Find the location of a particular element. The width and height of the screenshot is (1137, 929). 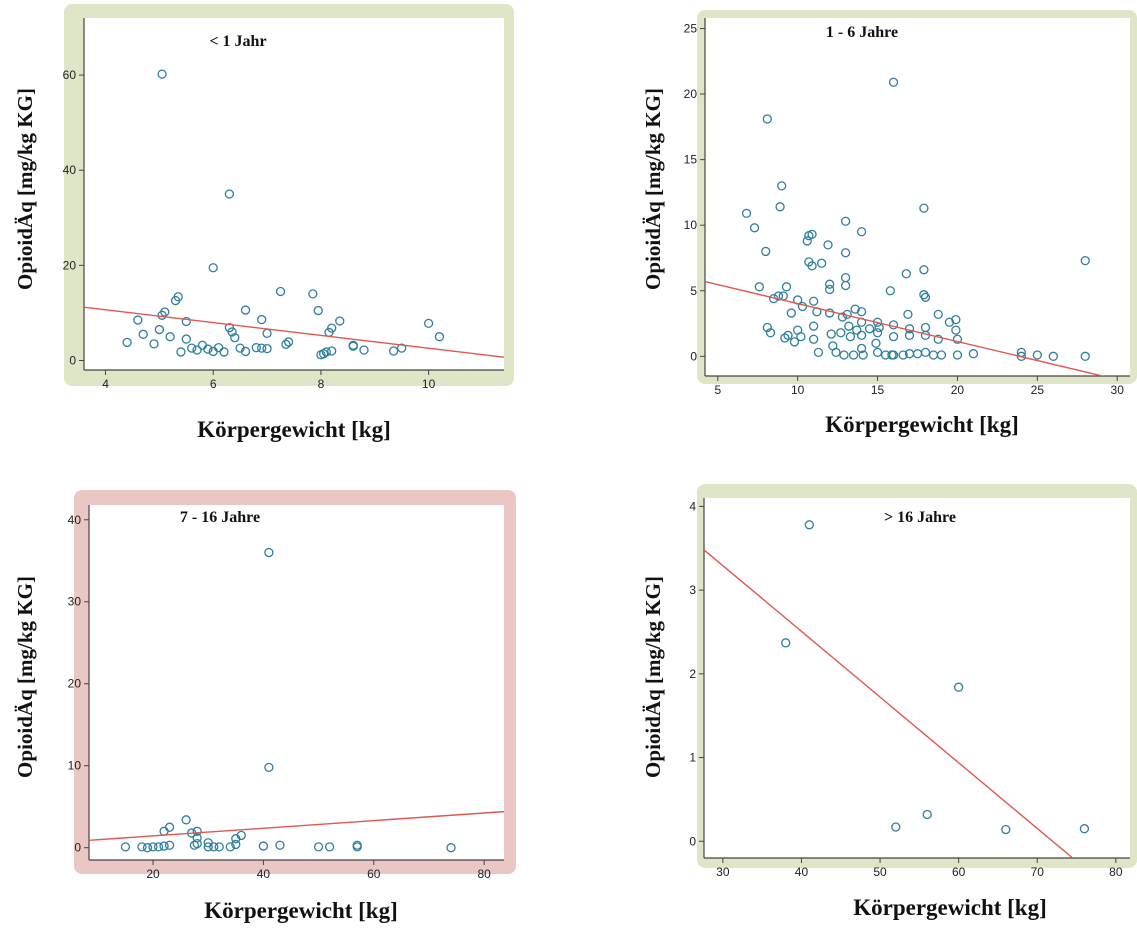

y-tick-label: 20 is located at coordinates (70, 265).